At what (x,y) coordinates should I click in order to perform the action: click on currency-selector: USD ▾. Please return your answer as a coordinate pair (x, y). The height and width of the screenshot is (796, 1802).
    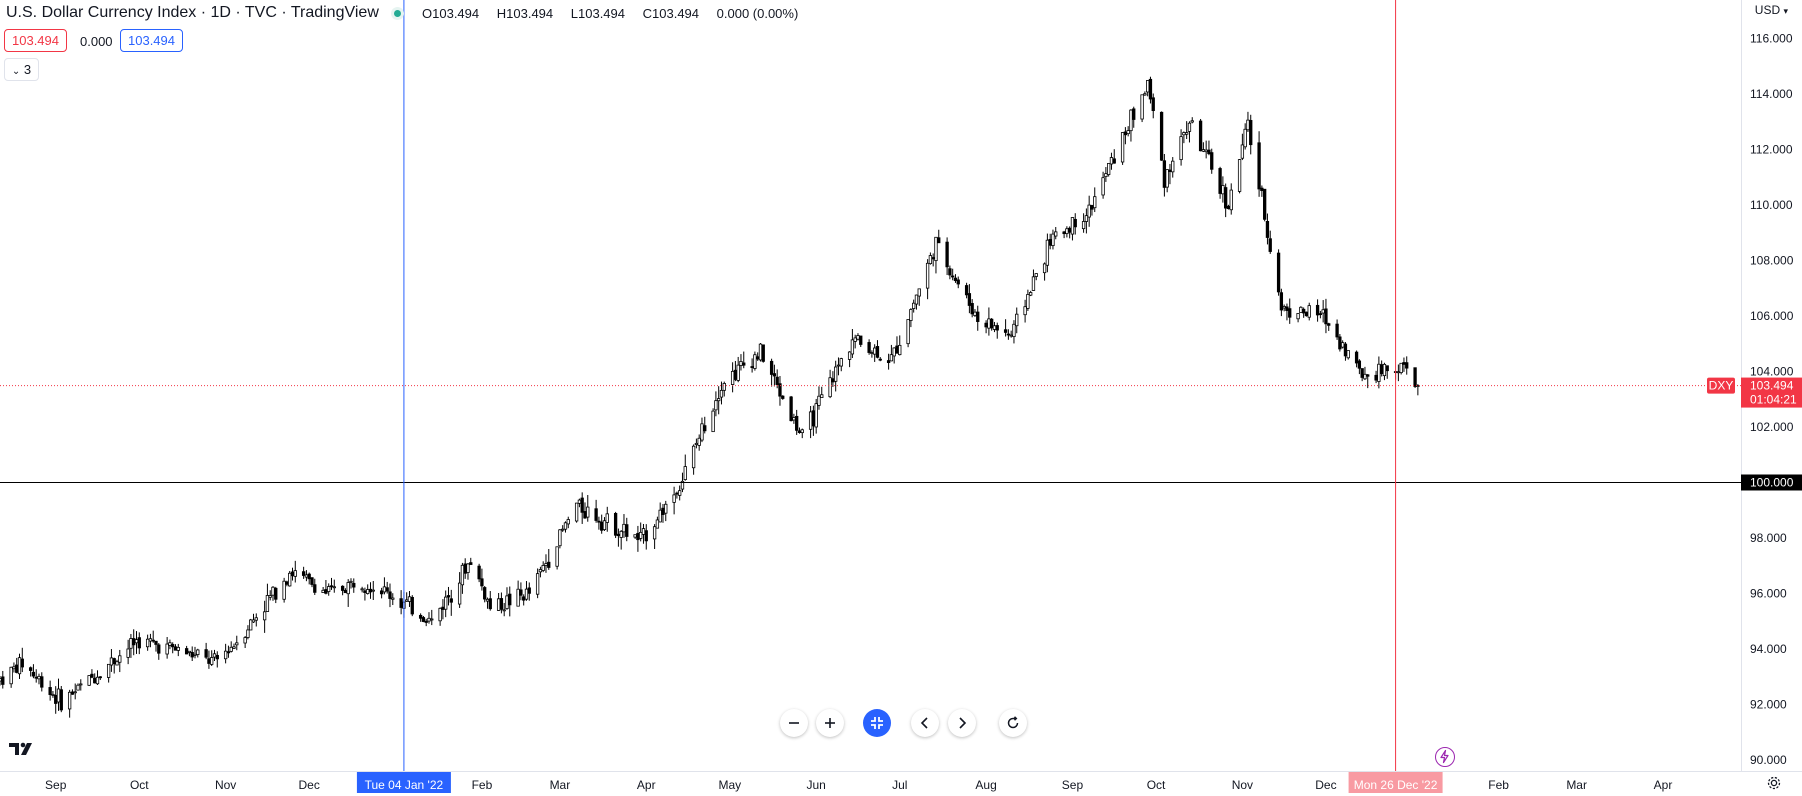
    Looking at the image, I should click on (1771, 10).